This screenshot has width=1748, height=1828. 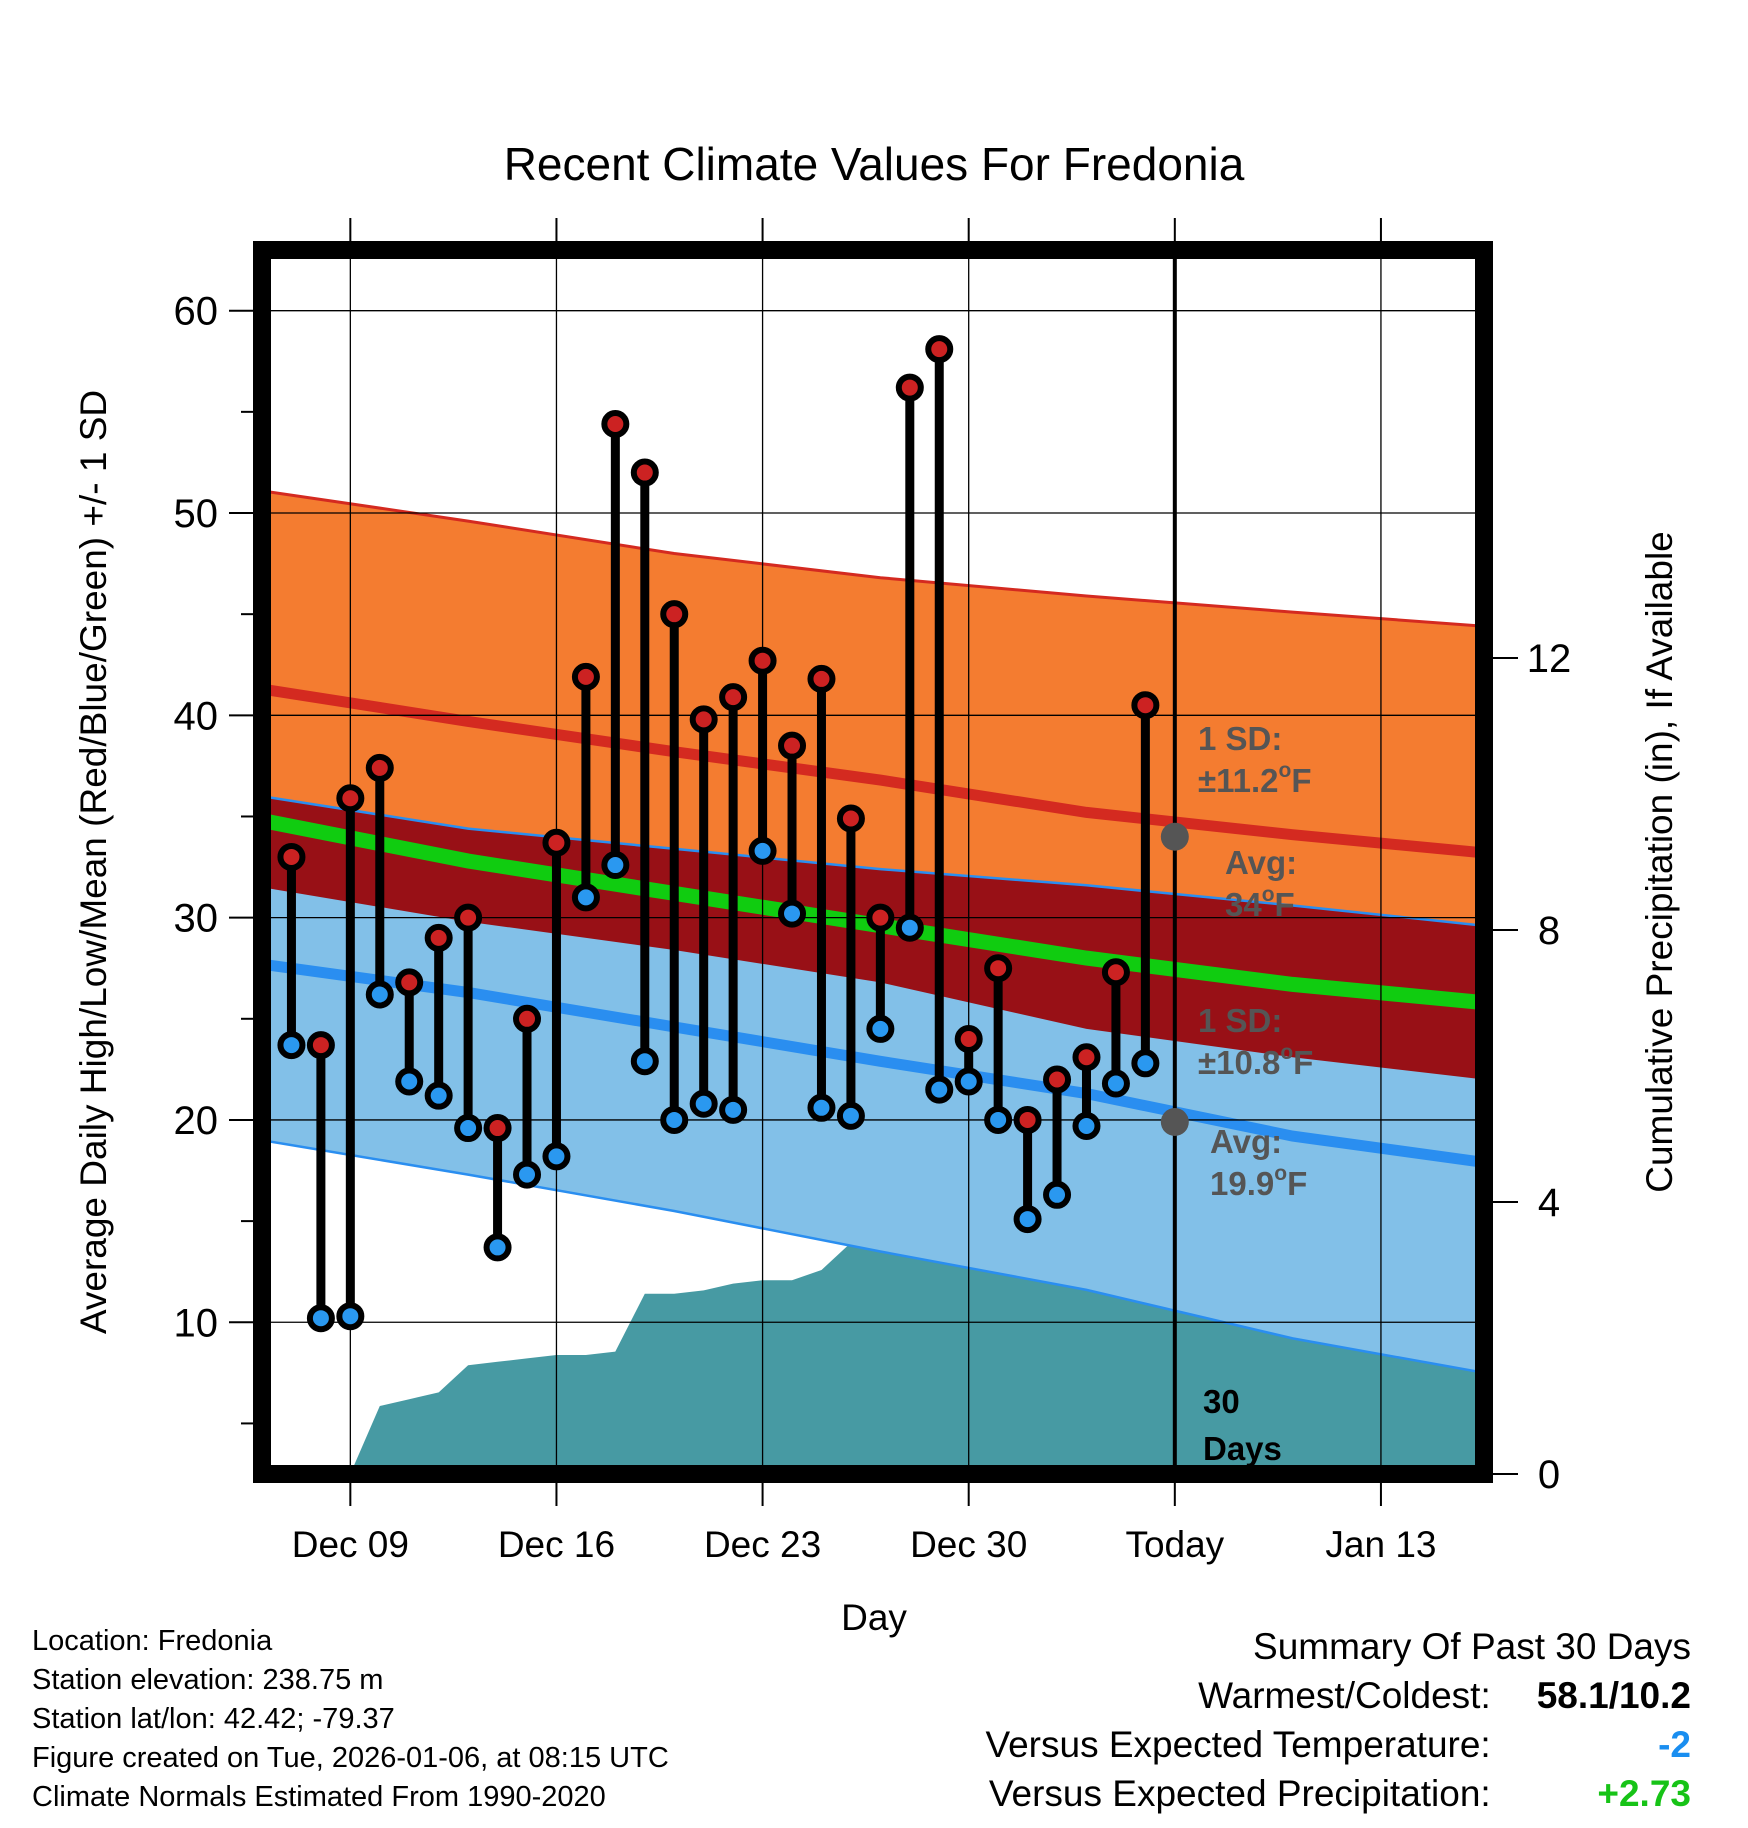 What do you see at coordinates (152, 1641) in the screenshot?
I see `location-text: Location: Fredonia` at bounding box center [152, 1641].